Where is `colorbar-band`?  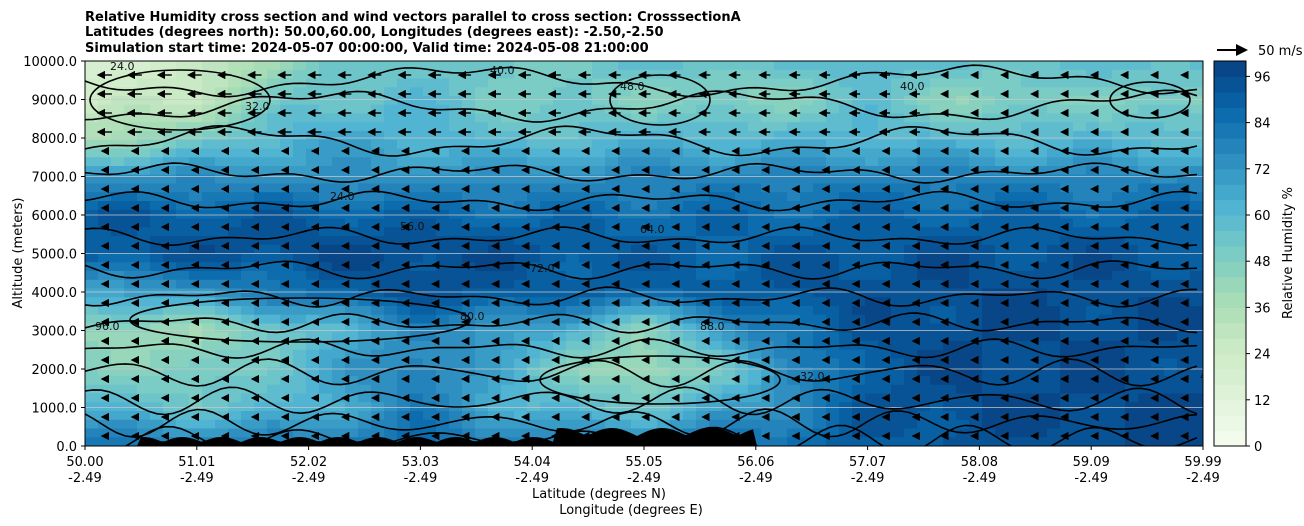
colorbar-band is located at coordinates (1230, 146).